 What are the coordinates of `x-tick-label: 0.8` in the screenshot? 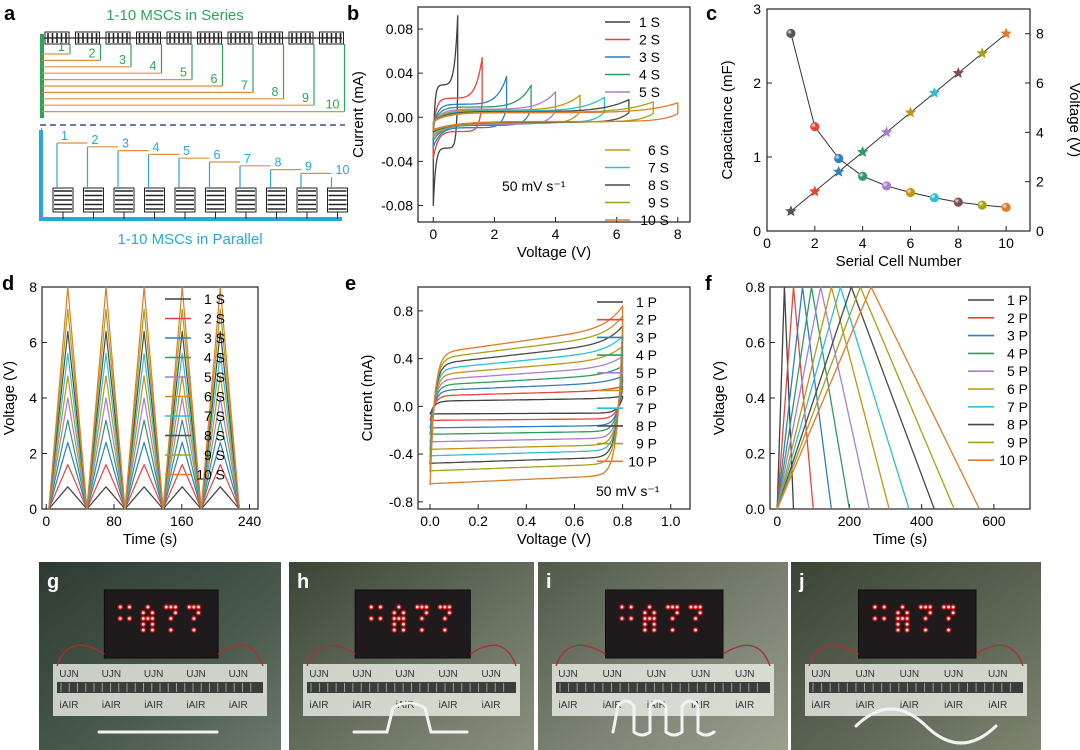 It's located at (623, 521).